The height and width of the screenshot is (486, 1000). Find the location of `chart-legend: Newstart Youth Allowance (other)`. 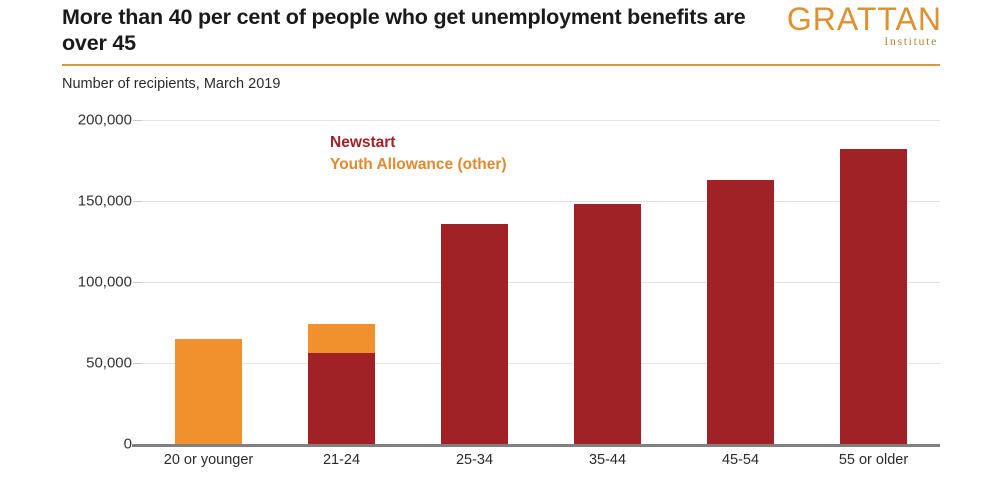

chart-legend: Newstart Youth Allowance (other) is located at coordinates (418, 154).